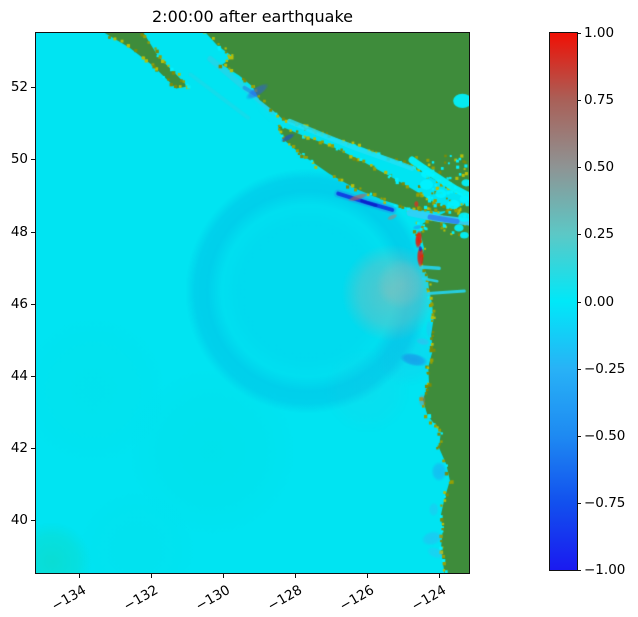  What do you see at coordinates (599, 301) in the screenshot?
I see `colorbar-tick-label: 0.00` at bounding box center [599, 301].